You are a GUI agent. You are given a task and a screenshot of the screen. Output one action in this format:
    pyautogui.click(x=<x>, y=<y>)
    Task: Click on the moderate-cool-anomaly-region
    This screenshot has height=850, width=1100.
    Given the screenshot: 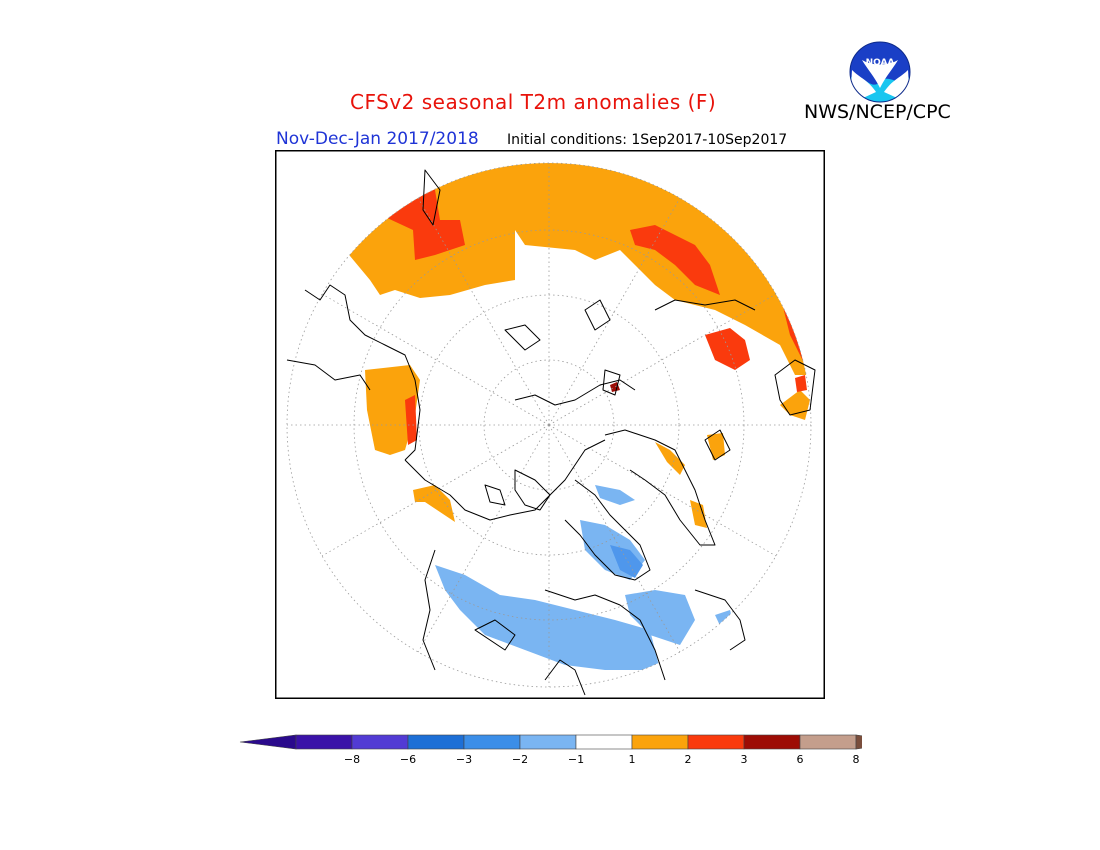 What is the action you would take?
    pyautogui.click(x=626, y=561)
    